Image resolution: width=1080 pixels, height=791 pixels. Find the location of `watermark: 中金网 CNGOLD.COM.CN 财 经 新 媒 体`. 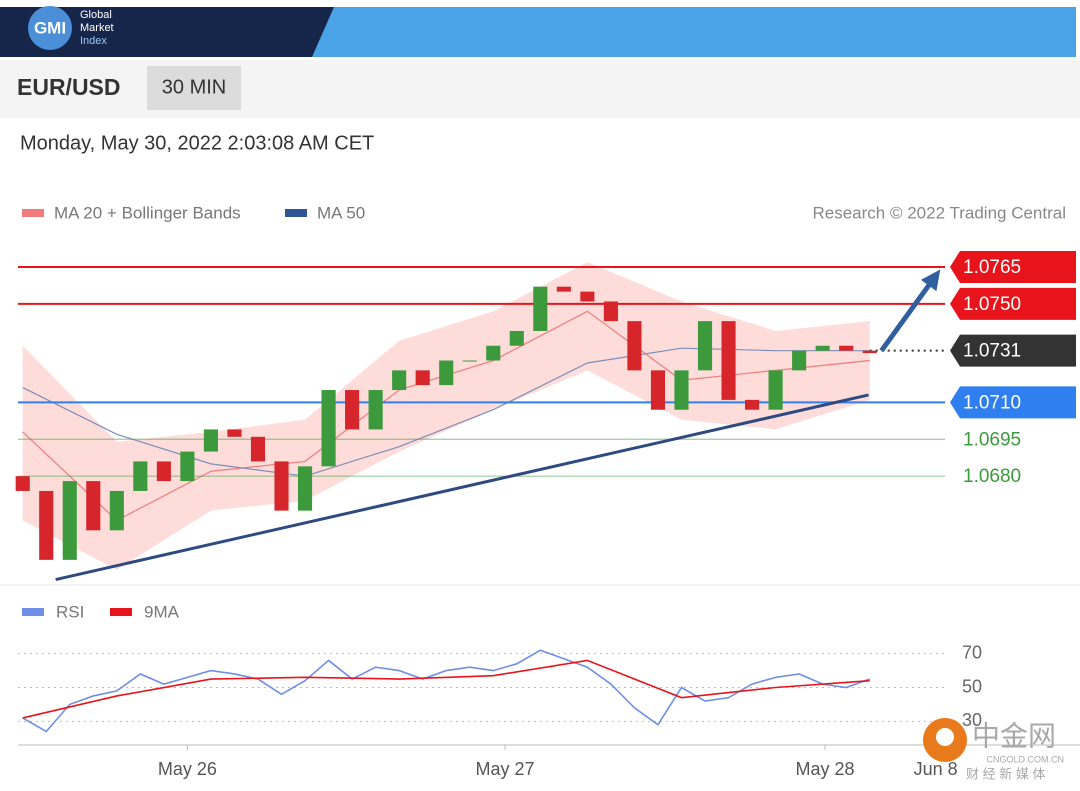

watermark: 中金网 CNGOLD.COM.CN 财 经 新 媒 体 is located at coordinates (993, 749).